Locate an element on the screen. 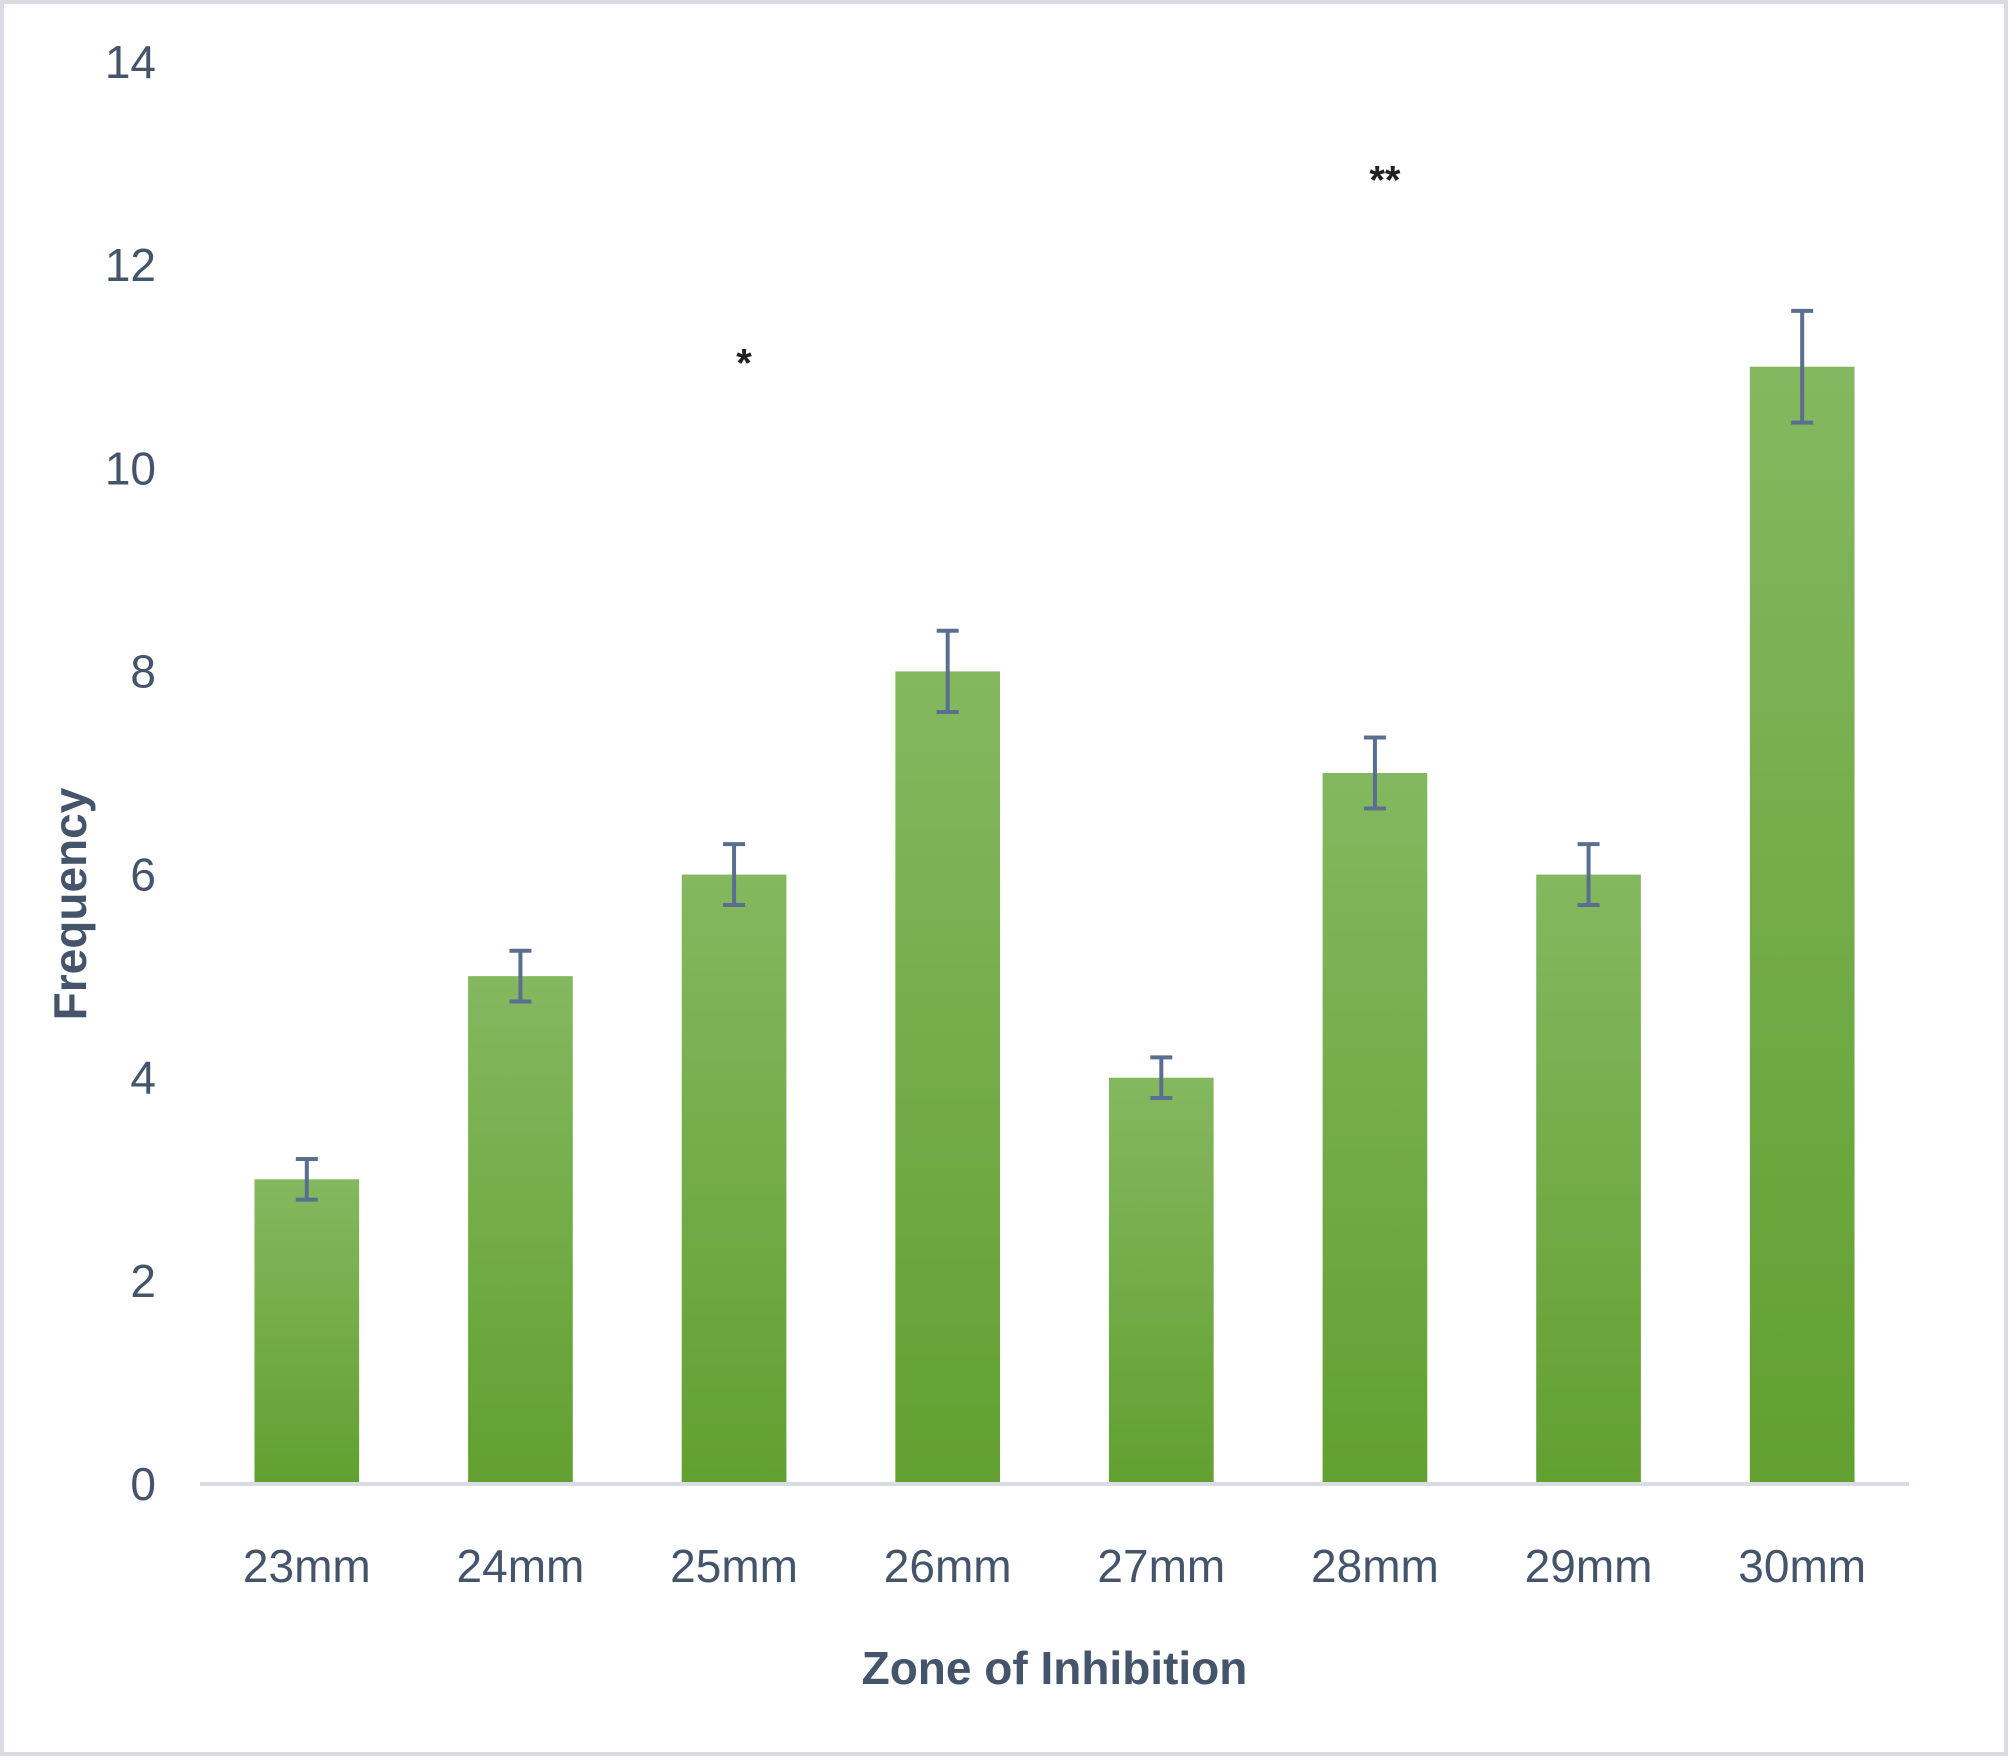 The width and height of the screenshot is (2008, 1760). error-bar-25mm is located at coordinates (734, 875).